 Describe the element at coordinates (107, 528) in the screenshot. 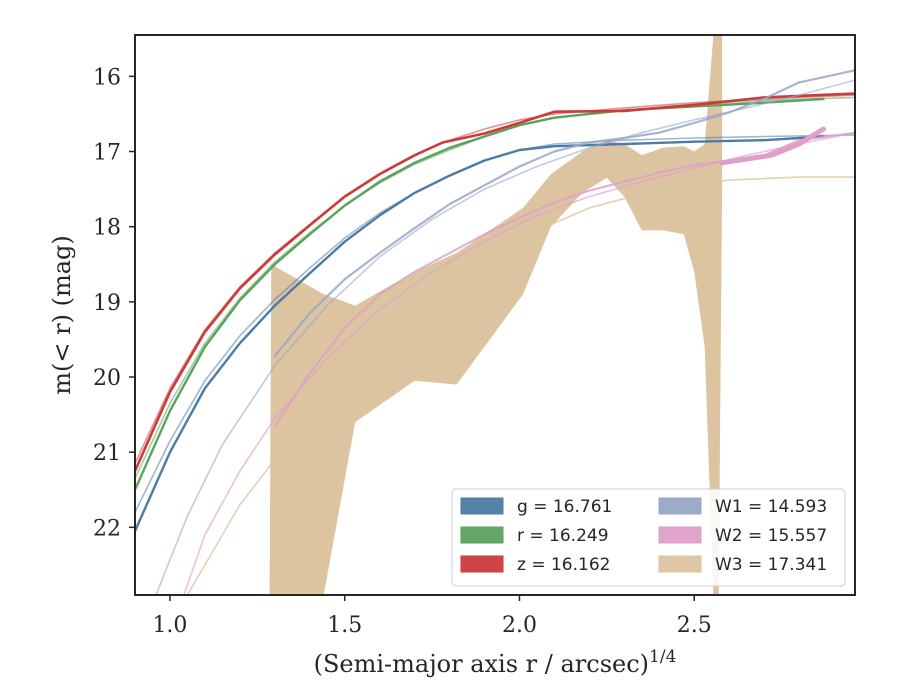

I see `y-tick-label: 22` at that location.